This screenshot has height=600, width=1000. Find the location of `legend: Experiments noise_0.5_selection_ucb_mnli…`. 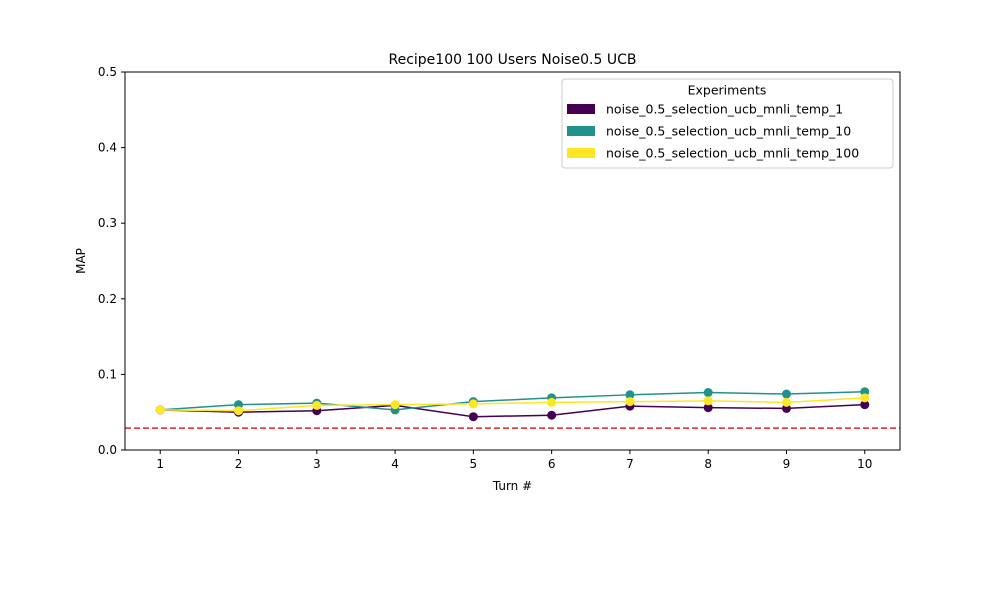

legend: Experiments noise_0.5_selection_ucb_mnli… is located at coordinates (727, 123).